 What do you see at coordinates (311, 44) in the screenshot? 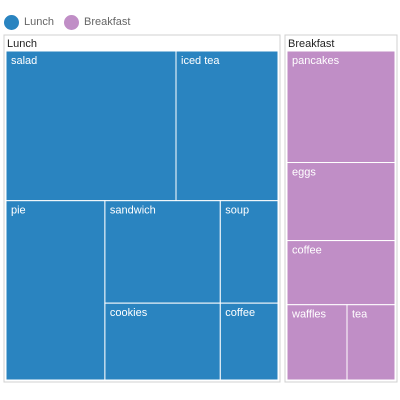
I see `group-title: Breakfast` at bounding box center [311, 44].